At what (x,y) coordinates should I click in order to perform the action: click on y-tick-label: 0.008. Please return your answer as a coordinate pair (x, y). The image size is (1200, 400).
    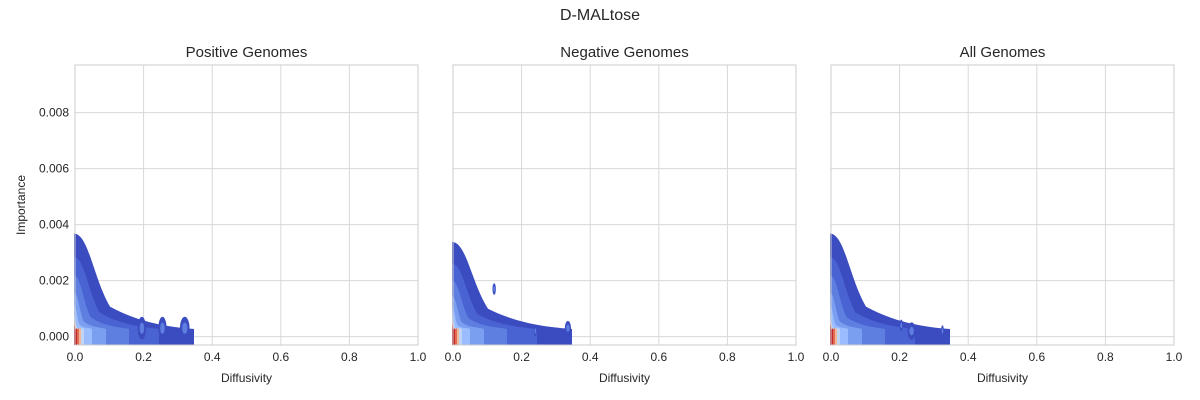
    Looking at the image, I should click on (54, 113).